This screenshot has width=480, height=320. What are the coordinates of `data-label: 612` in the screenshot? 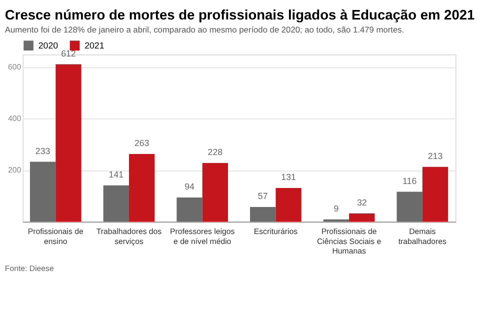 It's located at (68, 53).